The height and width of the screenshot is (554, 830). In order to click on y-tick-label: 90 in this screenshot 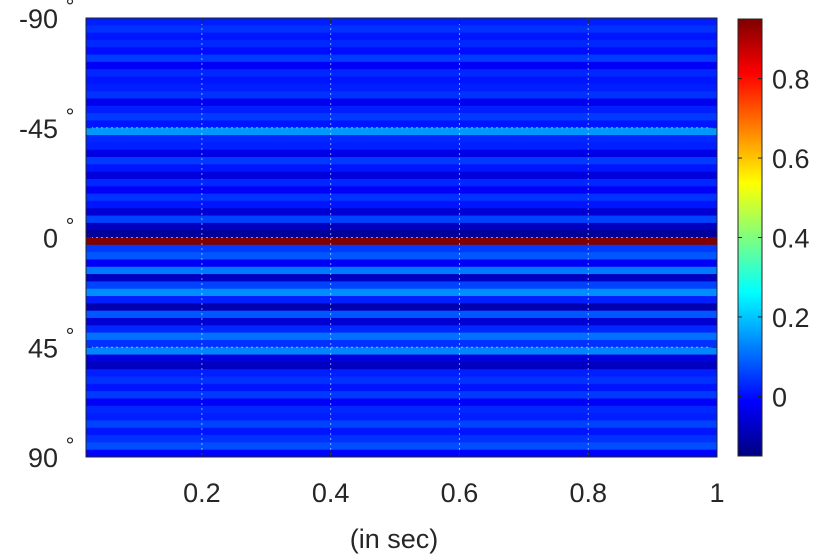, I will do `click(43, 458)`.